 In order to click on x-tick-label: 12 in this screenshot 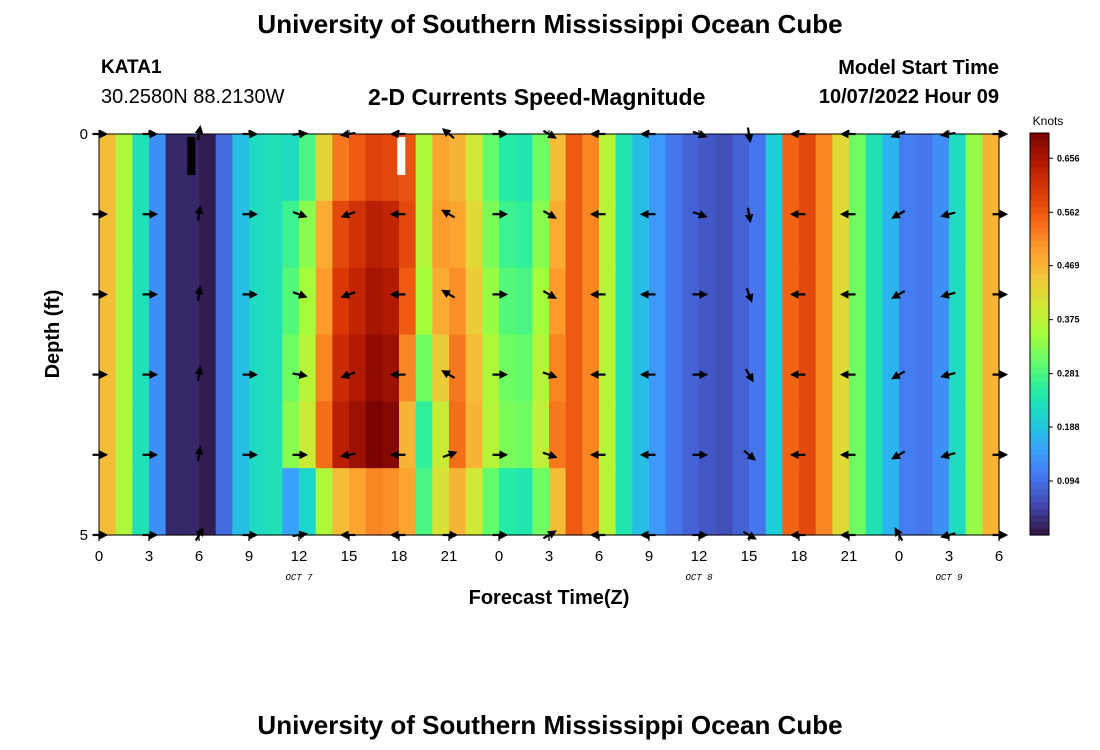, I will do `click(299, 556)`.